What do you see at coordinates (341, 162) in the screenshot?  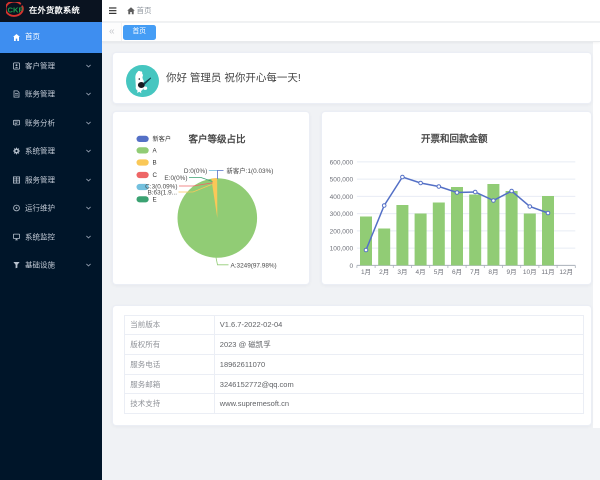 I see `svg-text: 600,000` at bounding box center [341, 162].